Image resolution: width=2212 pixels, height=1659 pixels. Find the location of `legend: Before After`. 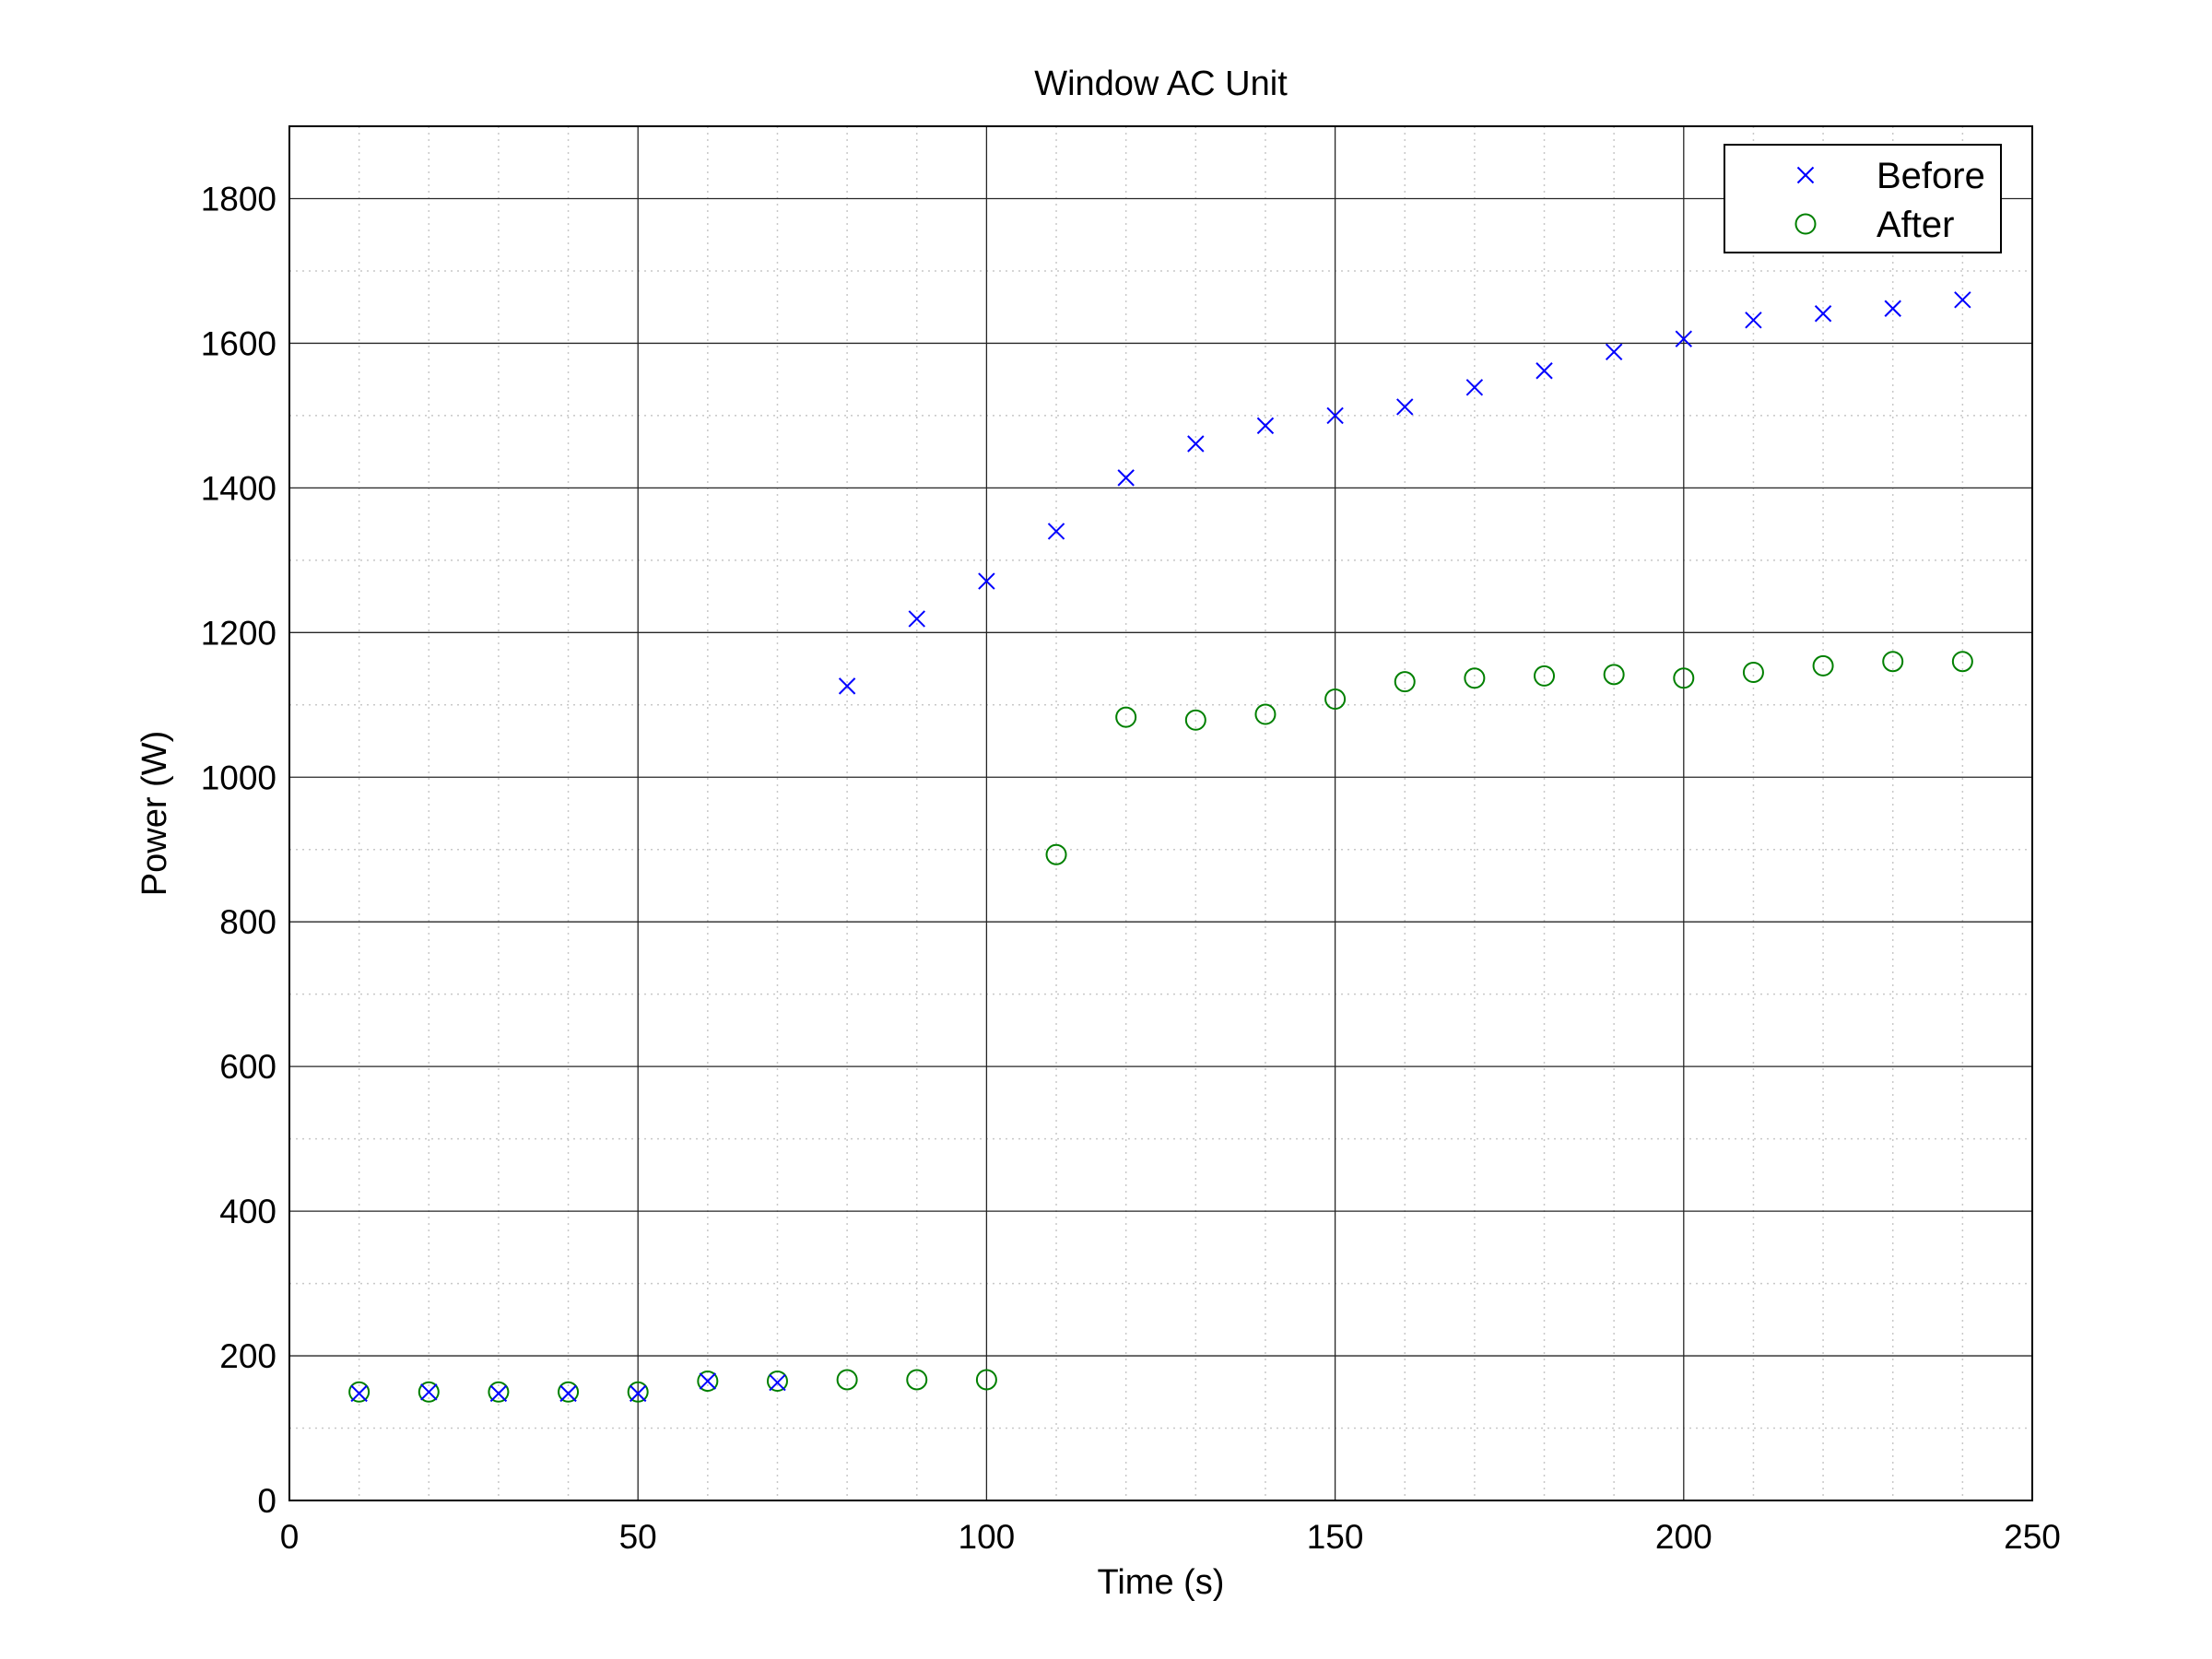

legend: Before After is located at coordinates (1863, 198).